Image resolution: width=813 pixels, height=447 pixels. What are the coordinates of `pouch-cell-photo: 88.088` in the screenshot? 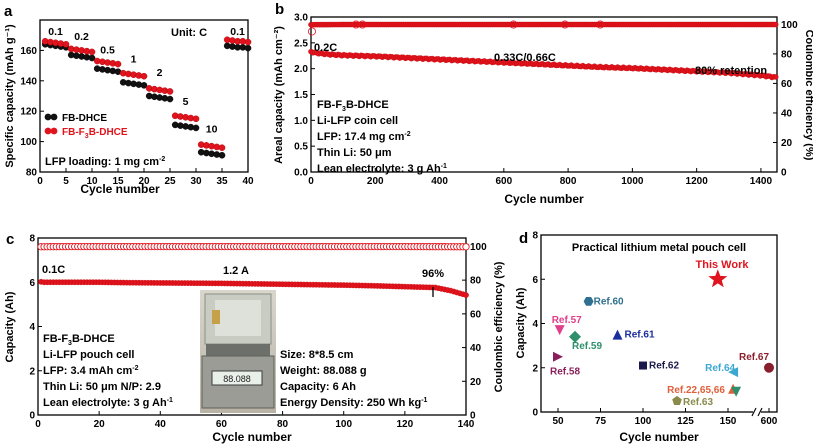 It's located at (238, 351).